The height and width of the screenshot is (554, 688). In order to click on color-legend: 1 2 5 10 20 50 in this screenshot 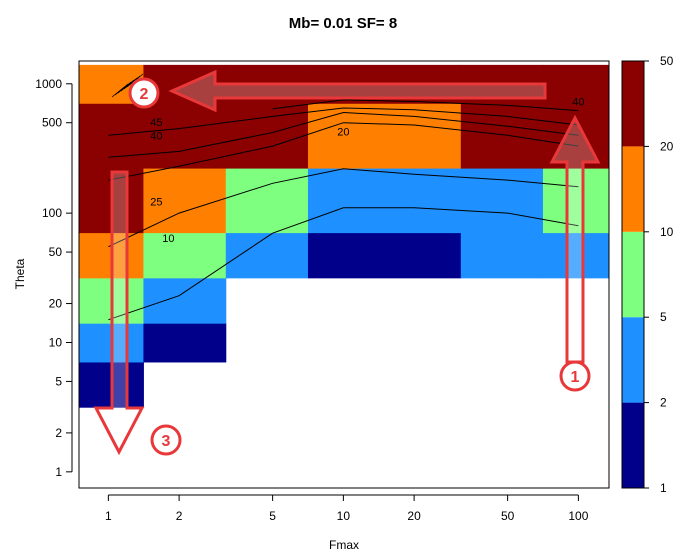, I will do `click(647, 274)`.